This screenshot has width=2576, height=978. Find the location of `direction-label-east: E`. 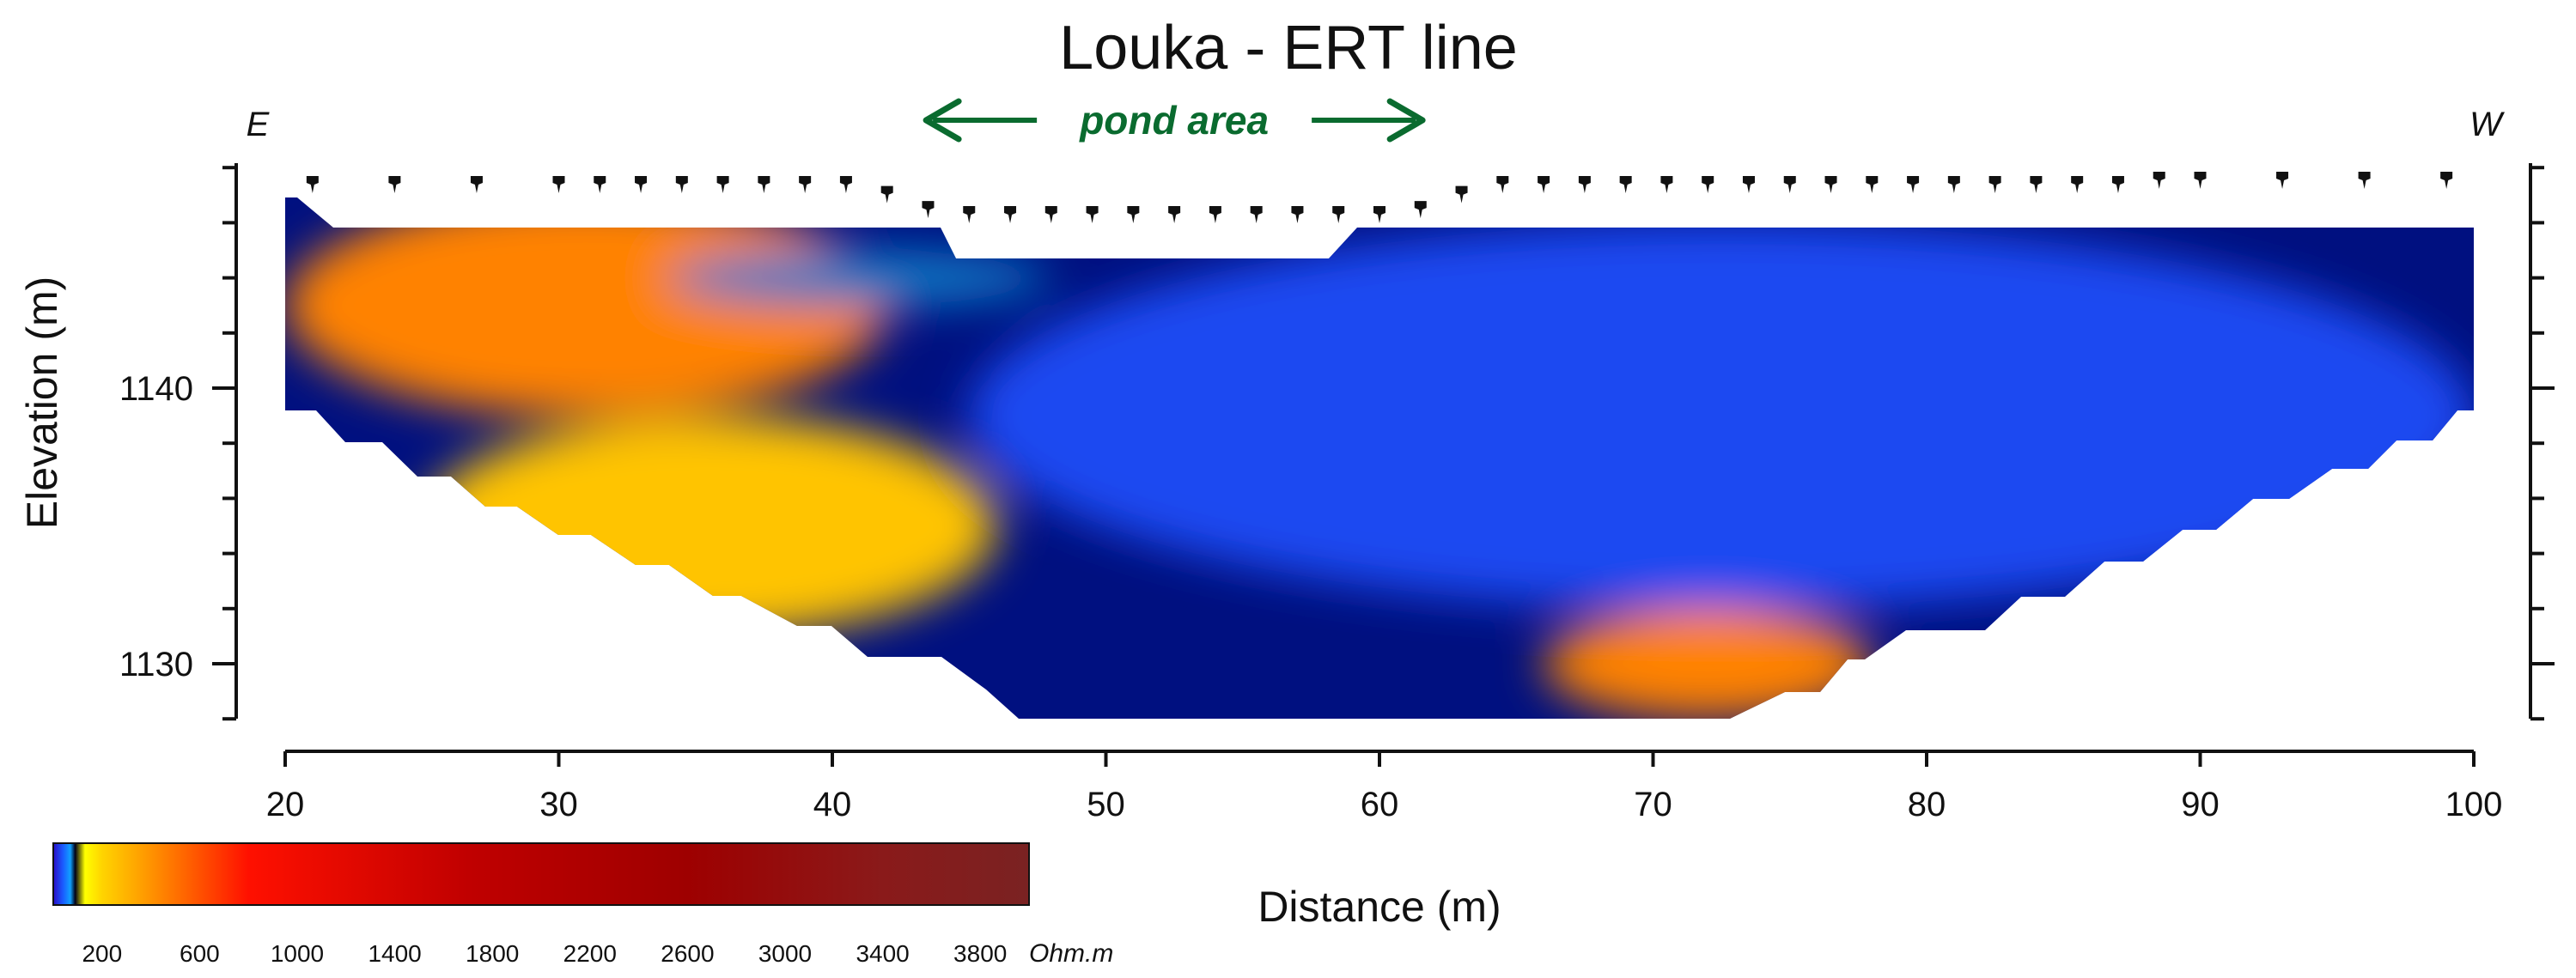

direction-label-east: E is located at coordinates (259, 125).